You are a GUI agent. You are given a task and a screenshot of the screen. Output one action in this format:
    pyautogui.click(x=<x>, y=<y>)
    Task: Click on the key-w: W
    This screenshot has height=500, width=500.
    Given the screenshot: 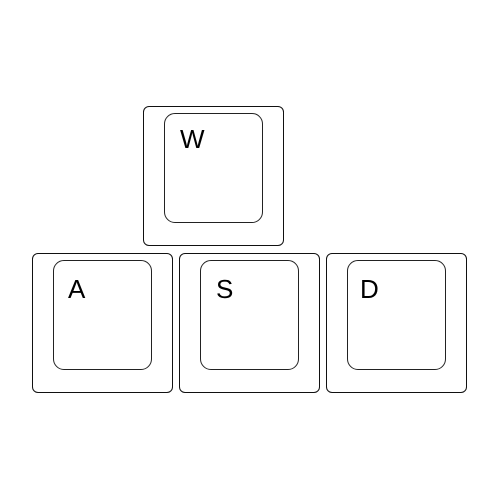 What is the action you would take?
    pyautogui.click(x=213, y=176)
    